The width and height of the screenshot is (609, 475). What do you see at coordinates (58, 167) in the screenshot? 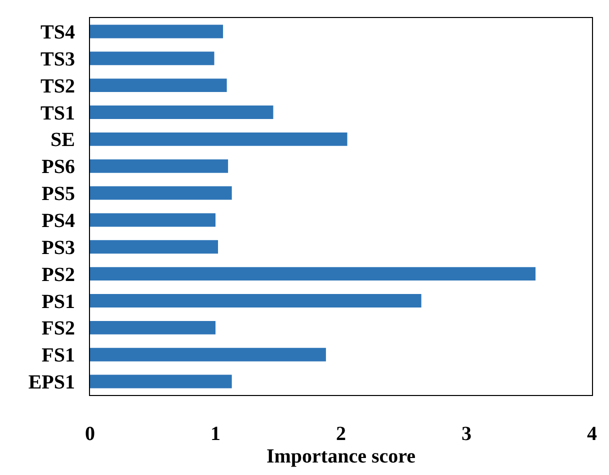
I see `y-tick-label: PS6` at bounding box center [58, 167].